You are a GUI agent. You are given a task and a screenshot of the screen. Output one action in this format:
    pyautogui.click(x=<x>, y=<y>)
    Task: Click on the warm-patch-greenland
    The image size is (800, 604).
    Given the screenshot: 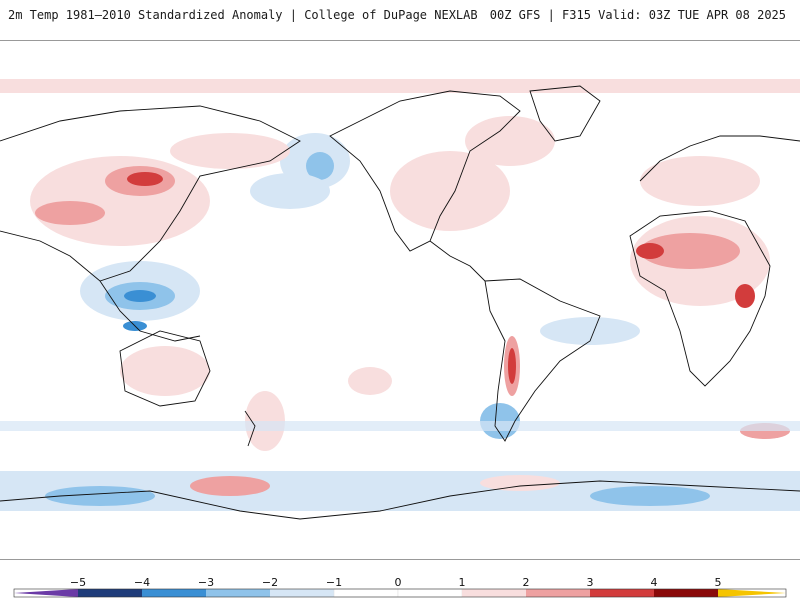 What is the action you would take?
    pyautogui.click(x=510, y=141)
    